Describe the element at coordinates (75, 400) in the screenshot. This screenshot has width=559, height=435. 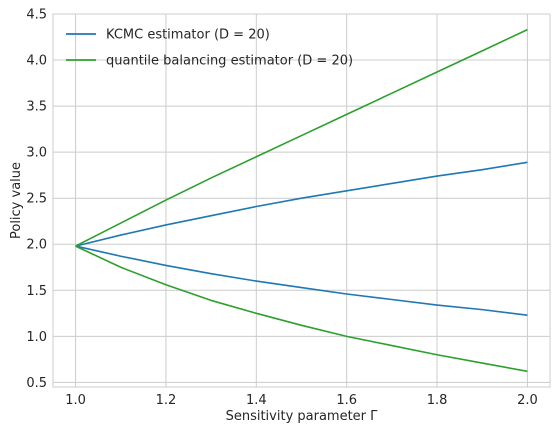
I see `x-tick-label: 1.0` at that location.